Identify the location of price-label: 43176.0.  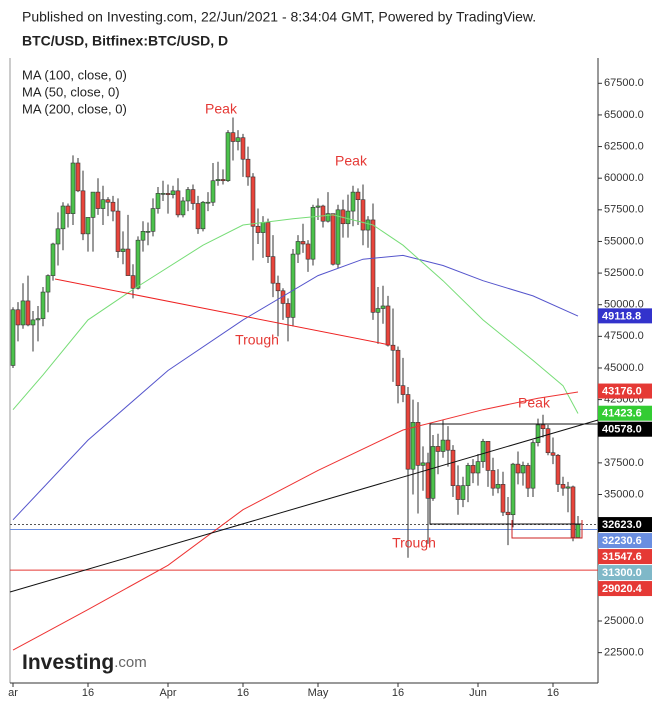
(622, 391).